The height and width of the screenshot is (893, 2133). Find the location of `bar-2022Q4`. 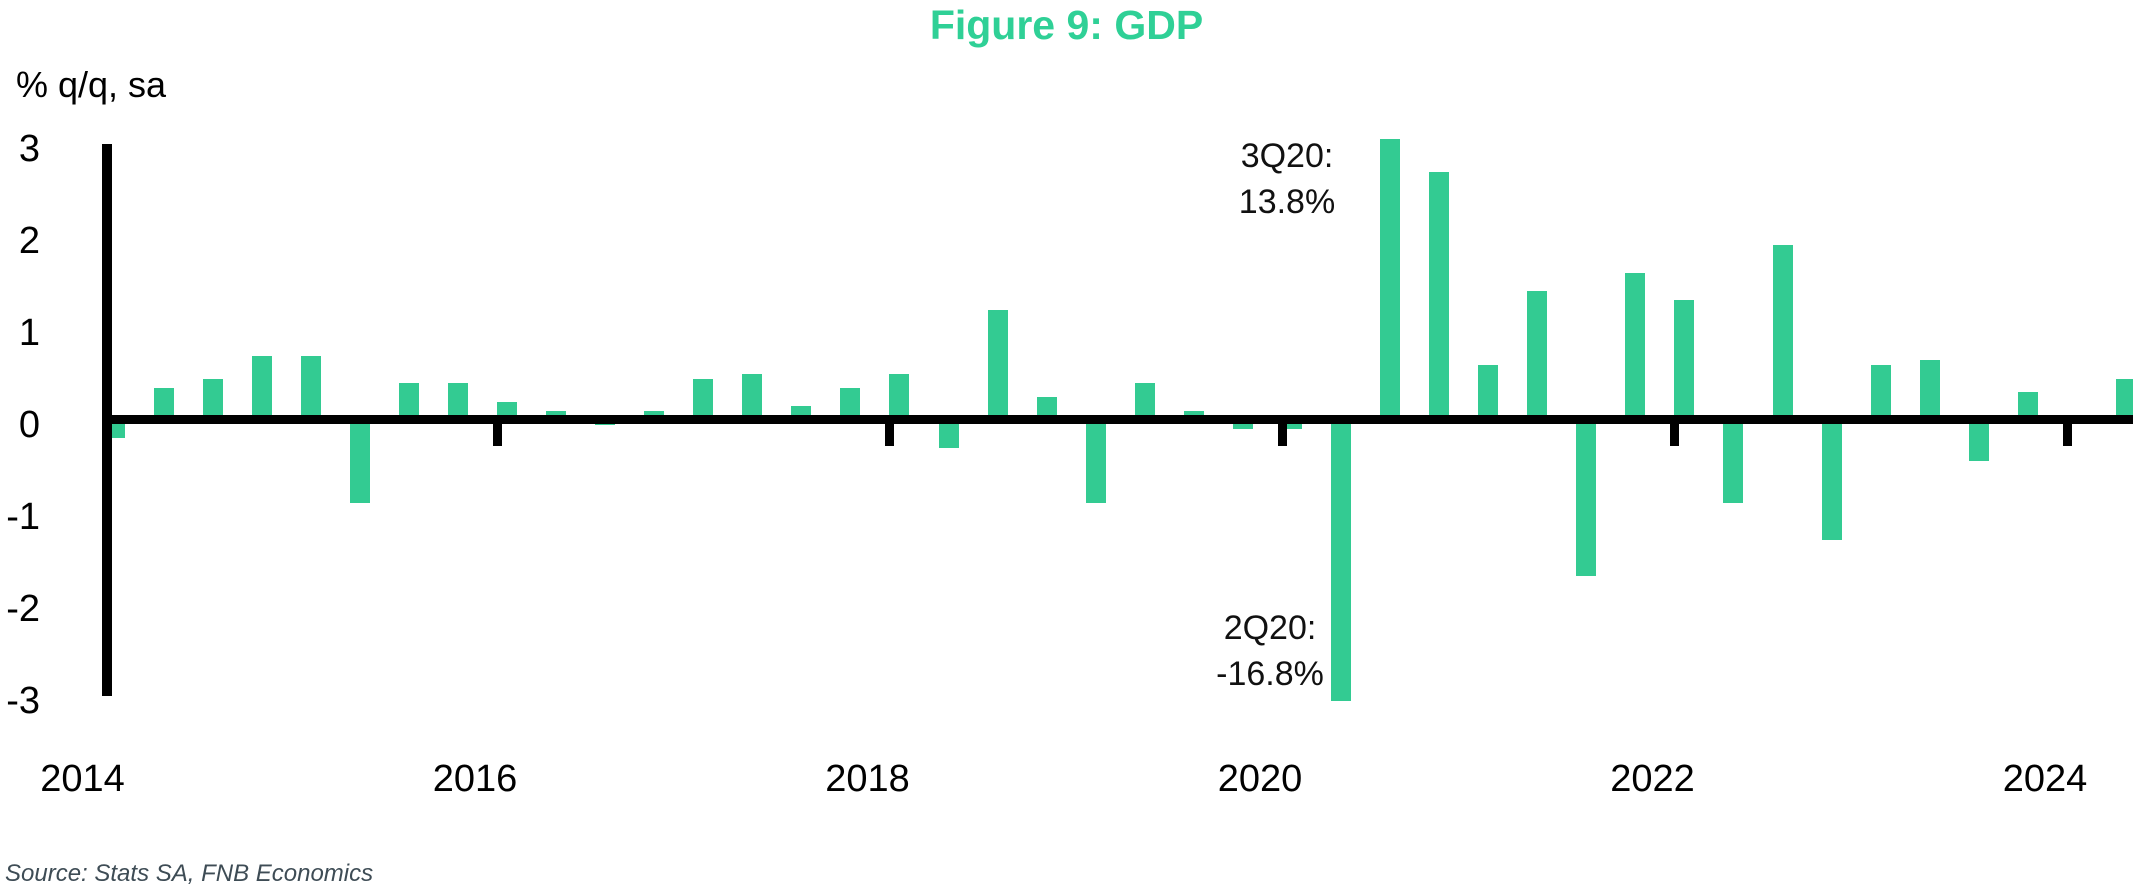

bar-2022Q4 is located at coordinates (1831, 480).